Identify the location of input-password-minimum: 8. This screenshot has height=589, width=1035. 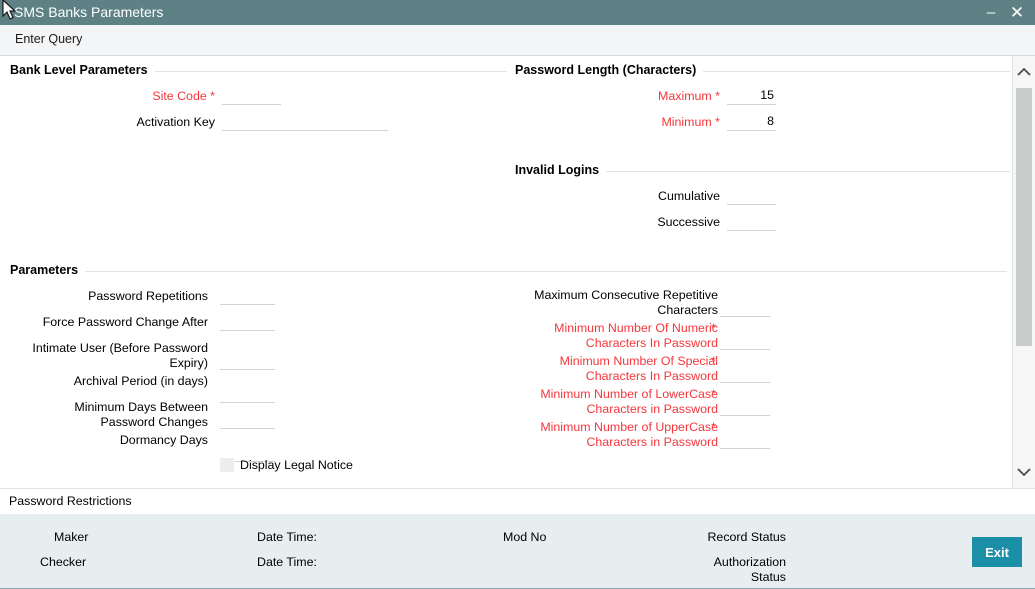
(751, 122).